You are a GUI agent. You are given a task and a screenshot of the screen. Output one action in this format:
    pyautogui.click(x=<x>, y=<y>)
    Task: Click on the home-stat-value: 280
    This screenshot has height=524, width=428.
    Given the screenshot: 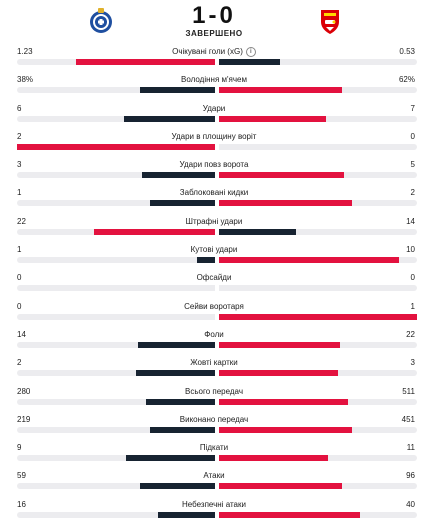 What is the action you would take?
    pyautogui.click(x=24, y=391)
    